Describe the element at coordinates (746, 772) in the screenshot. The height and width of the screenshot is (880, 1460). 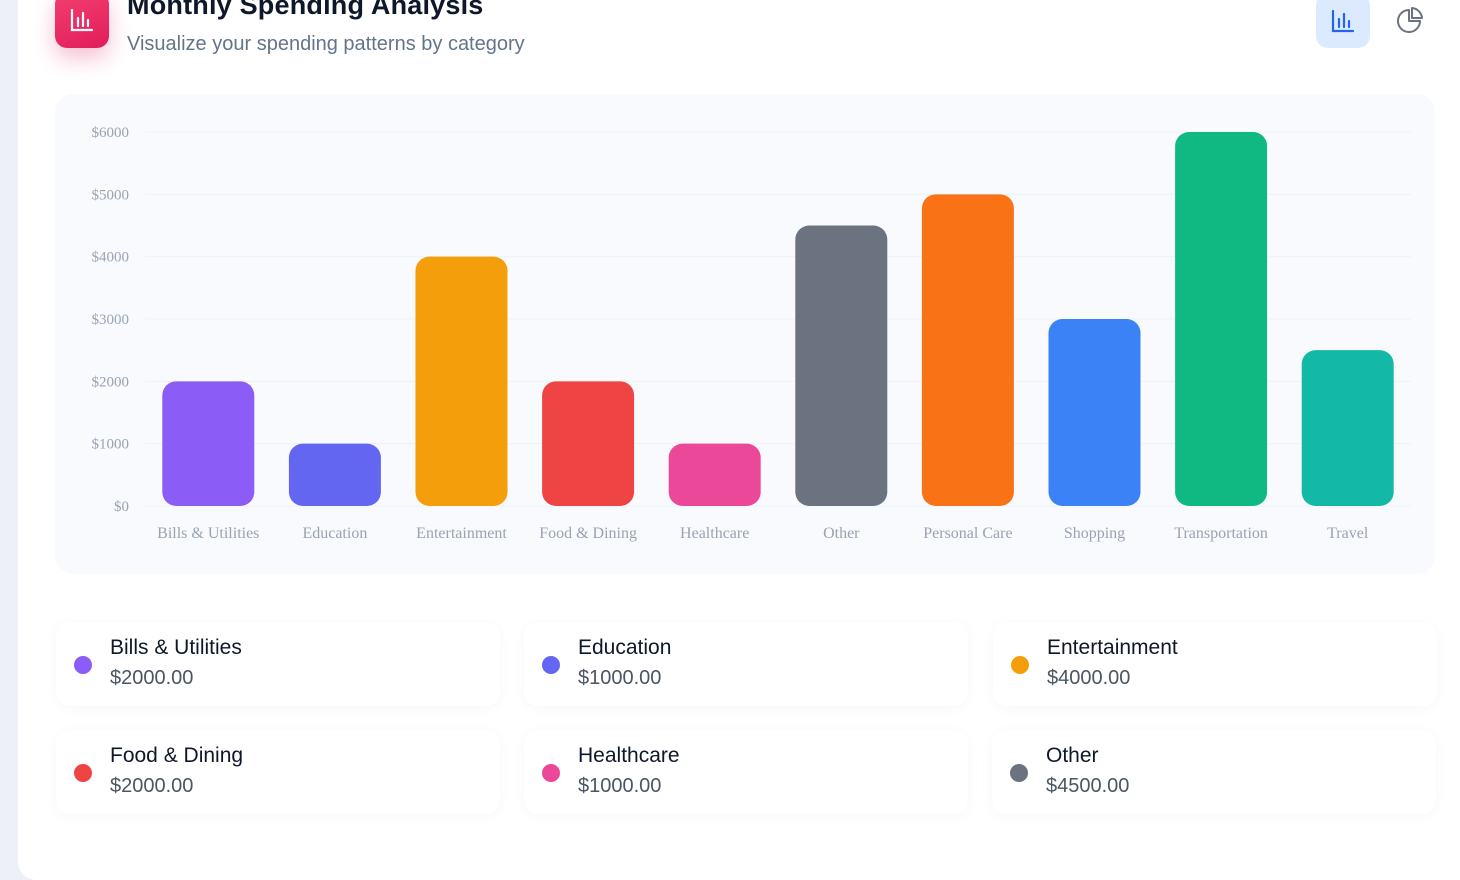
I see `legend-card-healthcare: Healthcare $1000.00` at that location.